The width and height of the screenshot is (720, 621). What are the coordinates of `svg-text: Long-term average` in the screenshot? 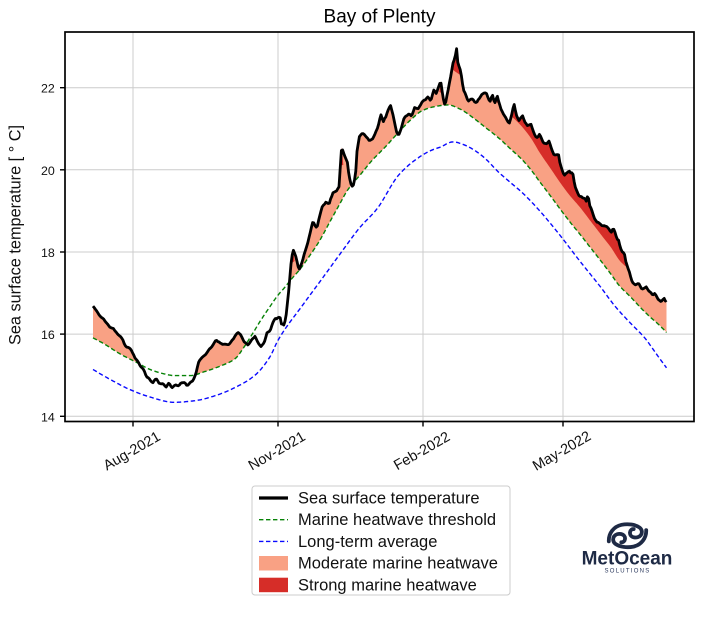 It's located at (367, 542).